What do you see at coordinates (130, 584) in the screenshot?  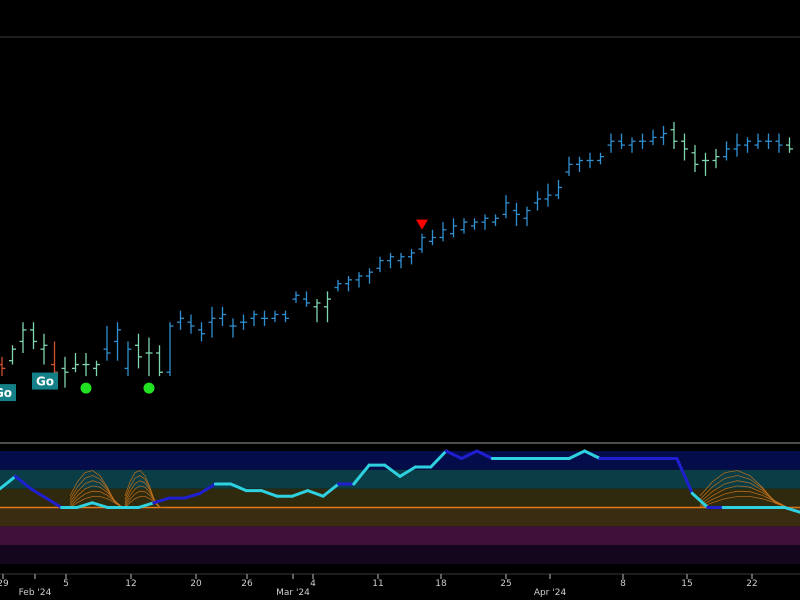 I see `x-tick-label: 12` at bounding box center [130, 584].